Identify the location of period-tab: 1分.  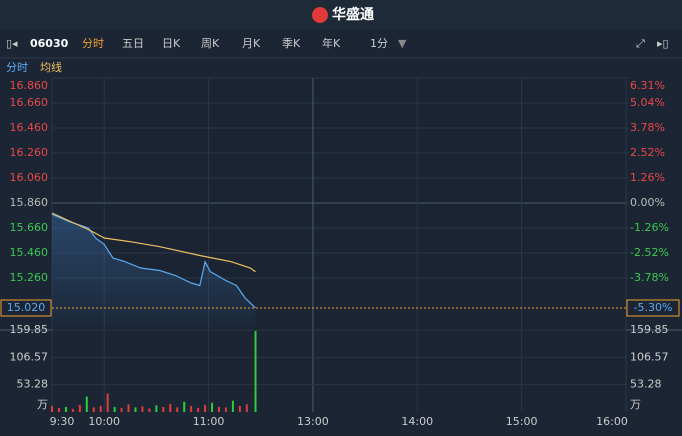
(379, 43).